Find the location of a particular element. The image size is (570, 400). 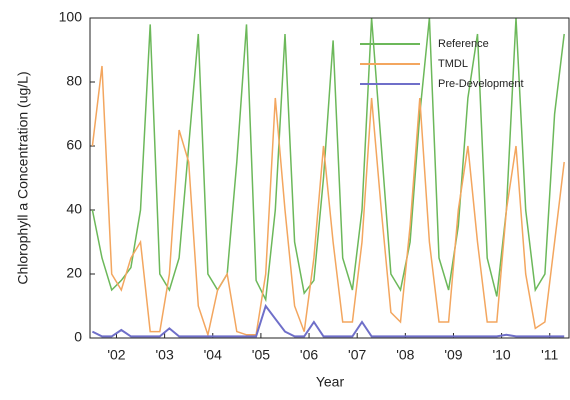

x-tick-label: '06 is located at coordinates (309, 355).